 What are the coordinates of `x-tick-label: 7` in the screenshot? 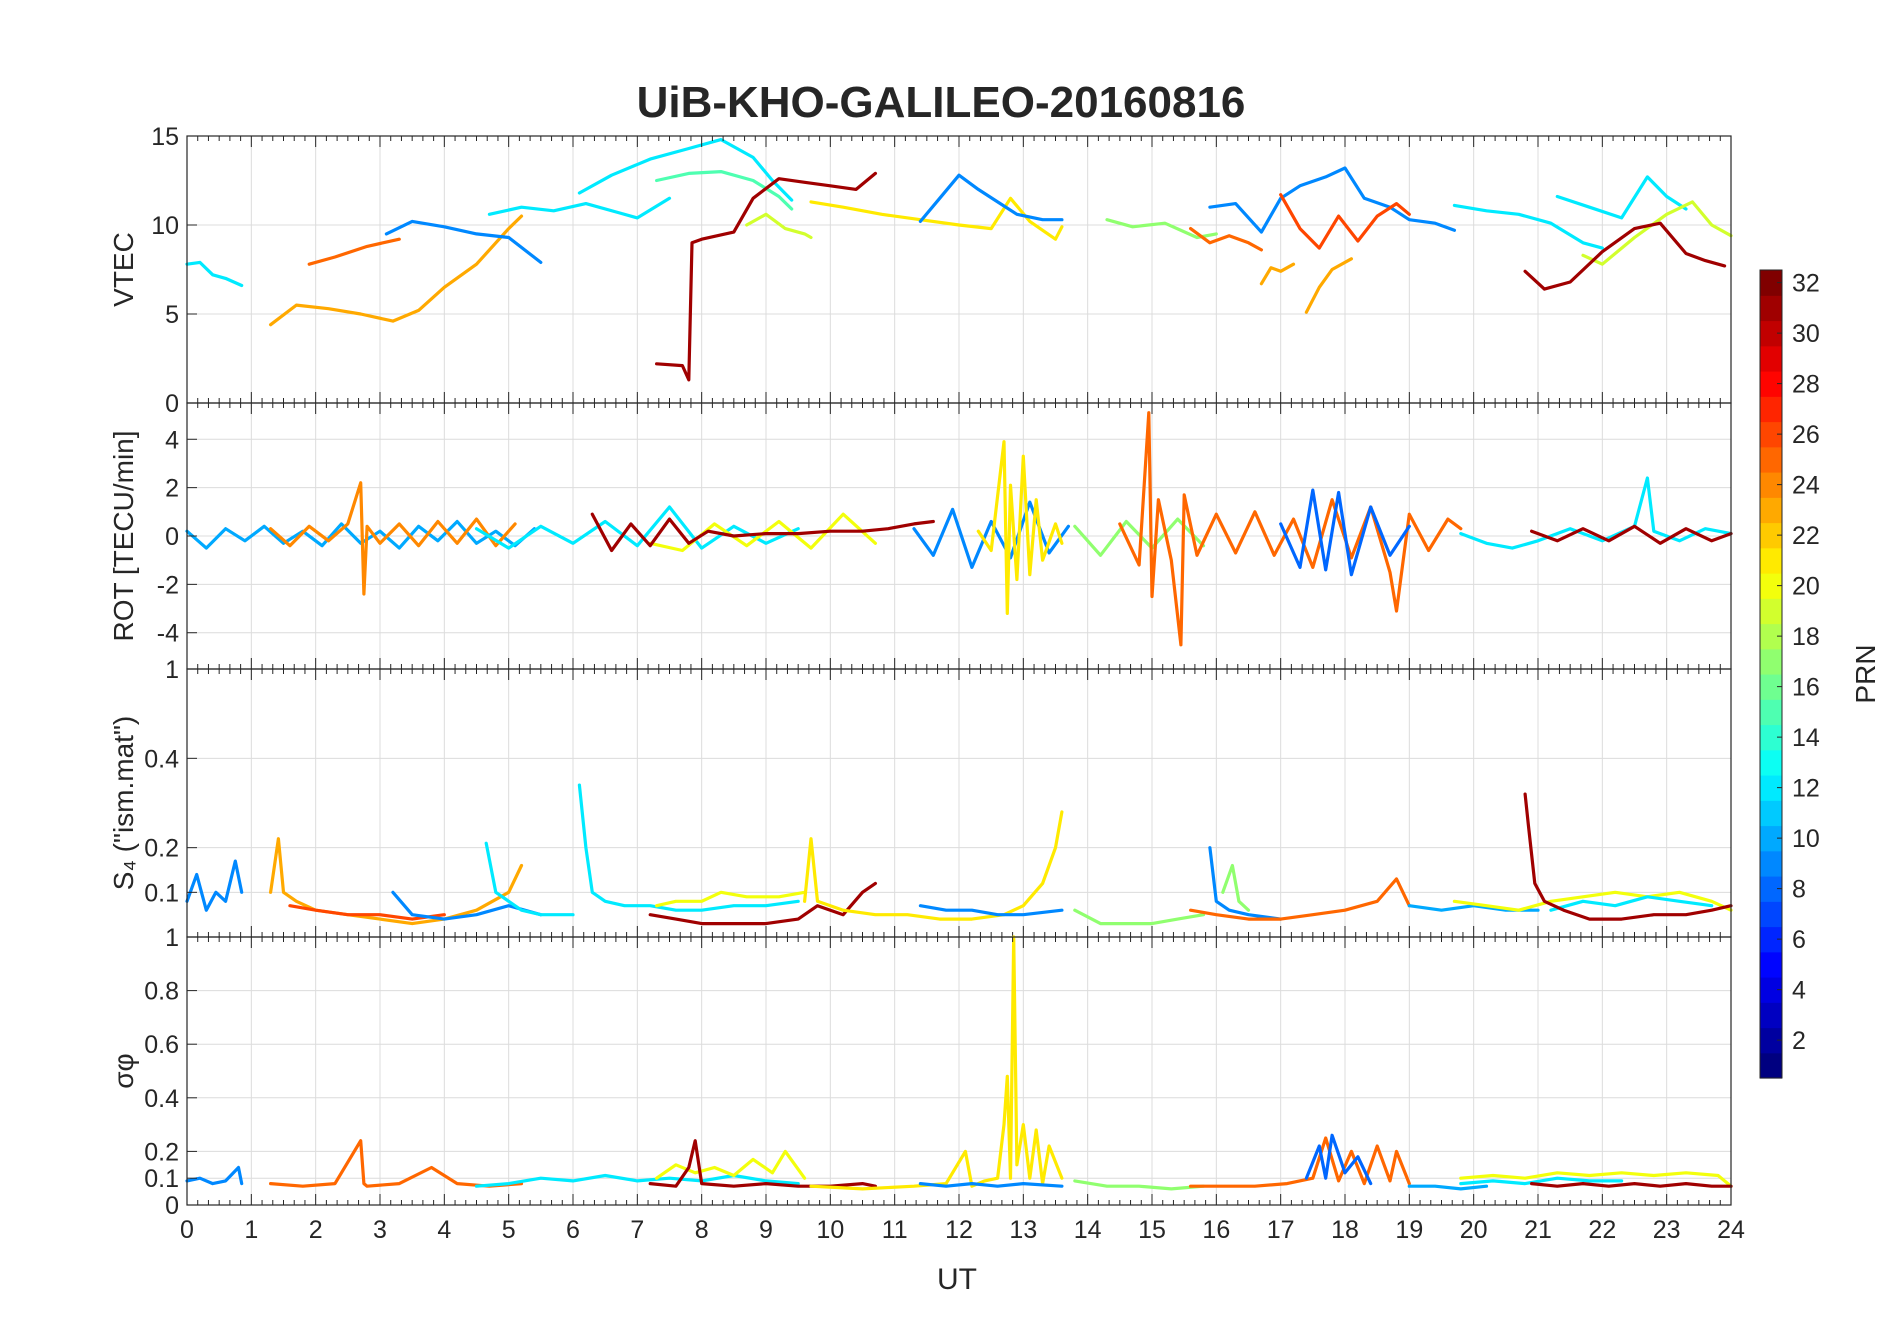 It's located at (637, 1230).